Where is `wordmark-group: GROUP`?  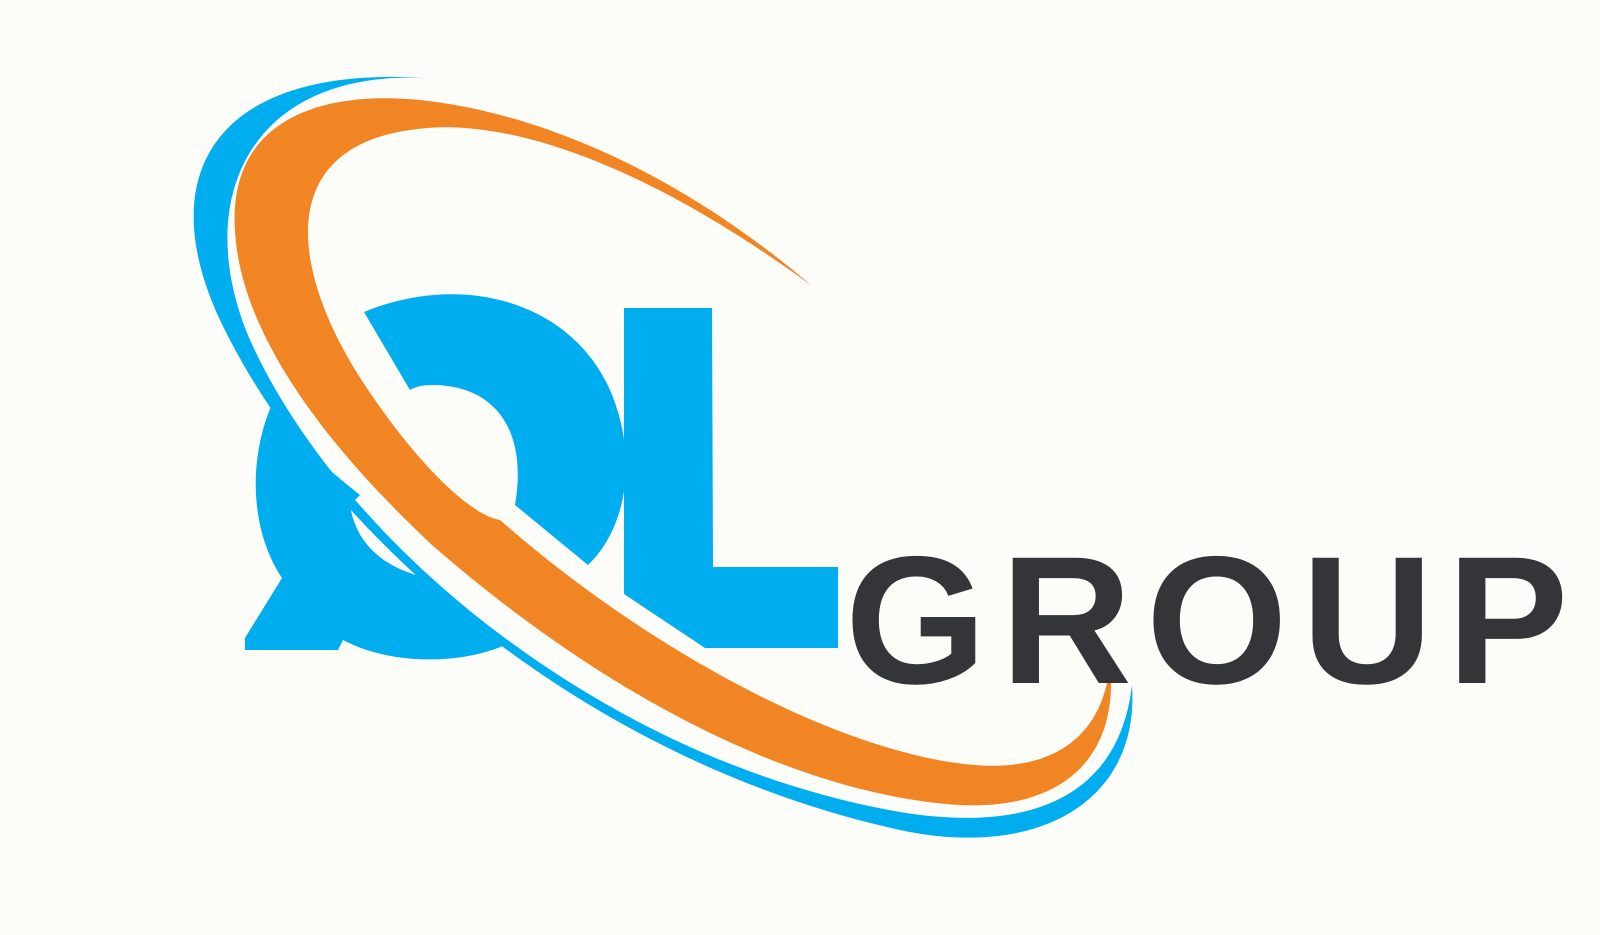 wordmark-group: GROUP is located at coordinates (1213, 620).